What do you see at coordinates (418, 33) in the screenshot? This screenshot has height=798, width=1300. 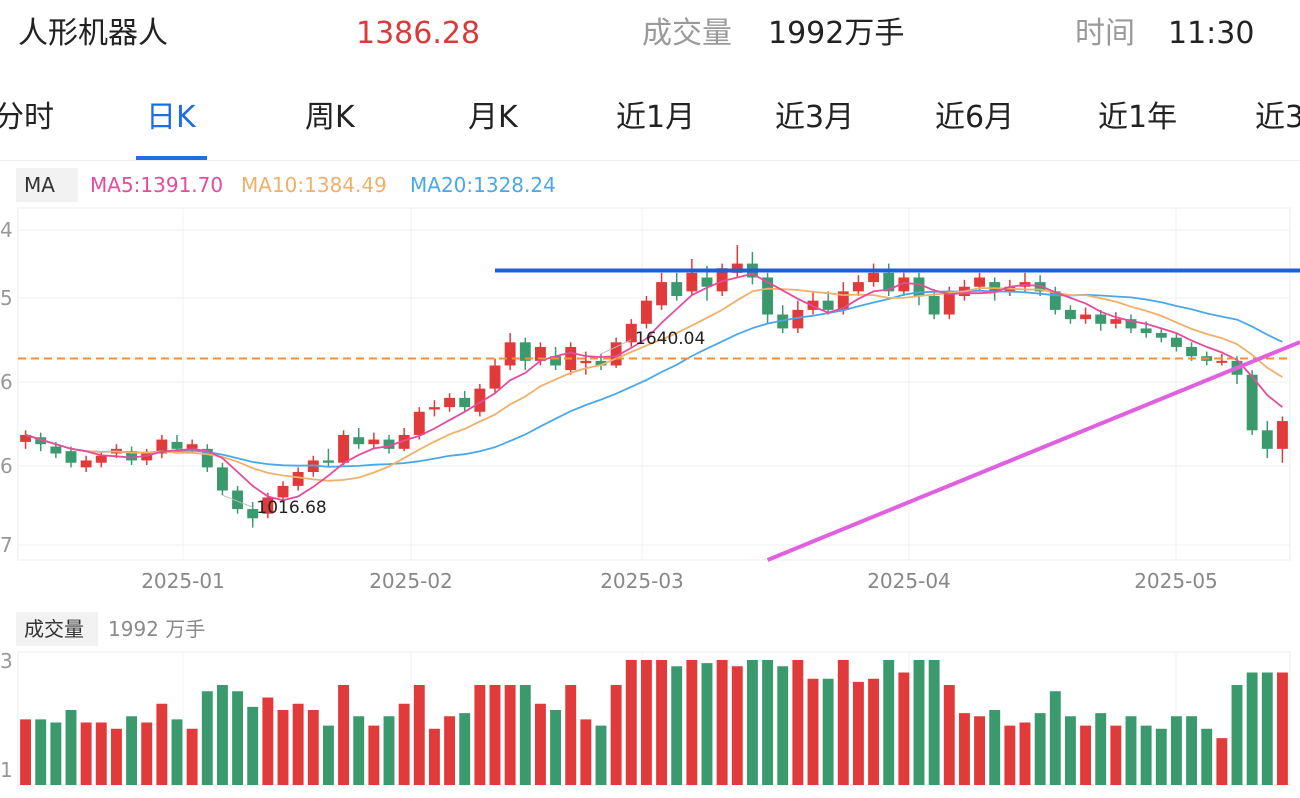 I see `current-price: 1386.28` at bounding box center [418, 33].